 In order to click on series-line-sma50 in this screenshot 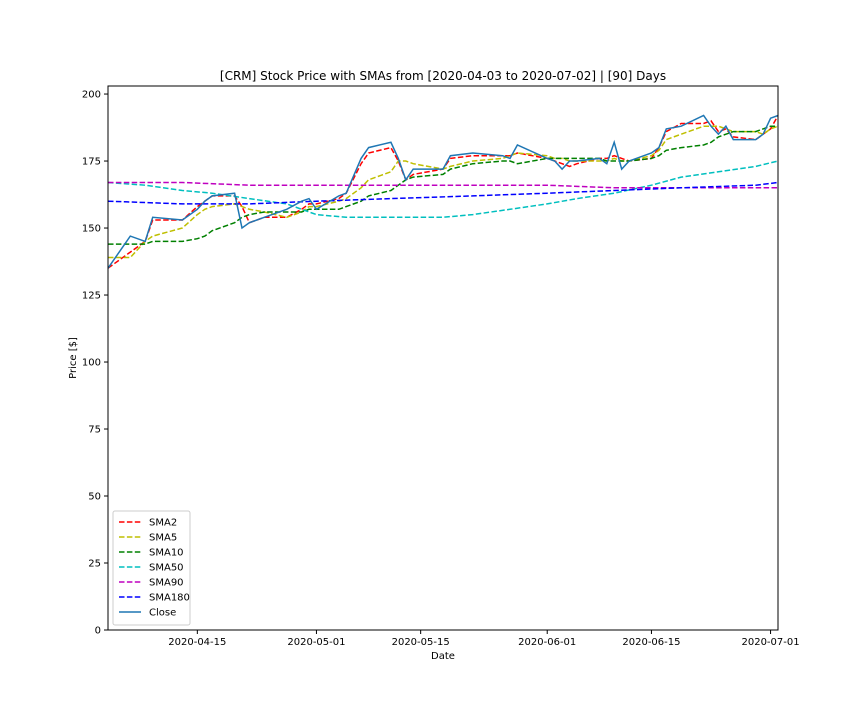, I will do `click(443, 189)`.